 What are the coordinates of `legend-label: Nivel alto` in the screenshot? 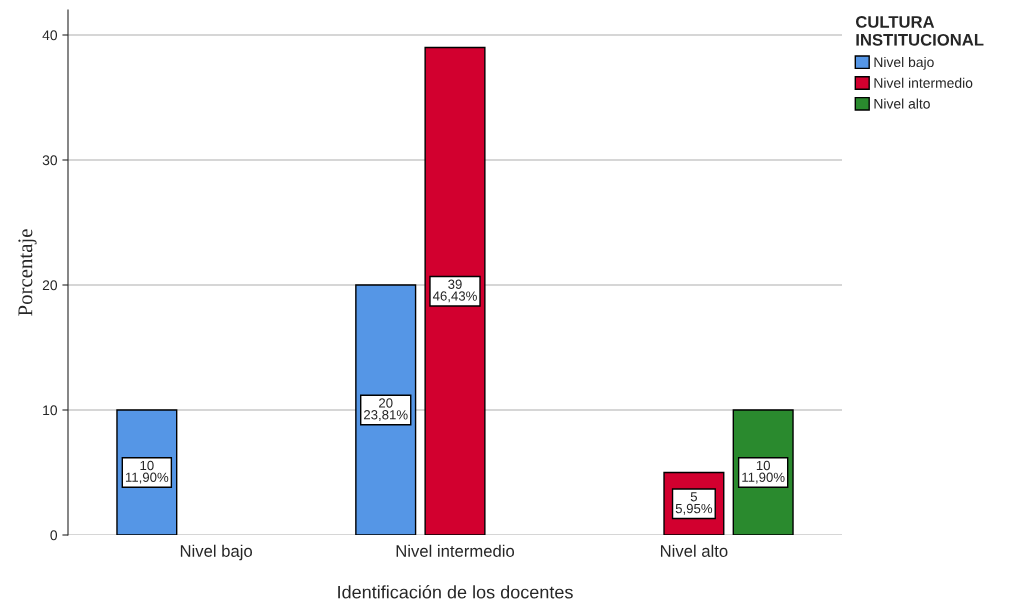 It's located at (902, 103).